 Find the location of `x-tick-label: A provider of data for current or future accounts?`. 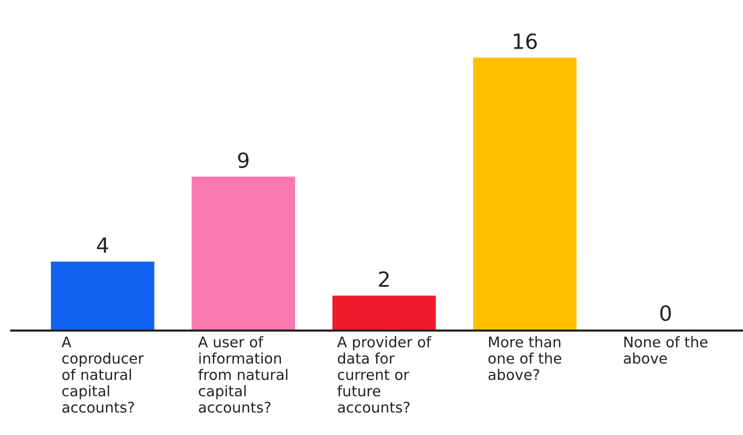

x-tick-label: A provider of data for current or future accounts? is located at coordinates (384, 374).